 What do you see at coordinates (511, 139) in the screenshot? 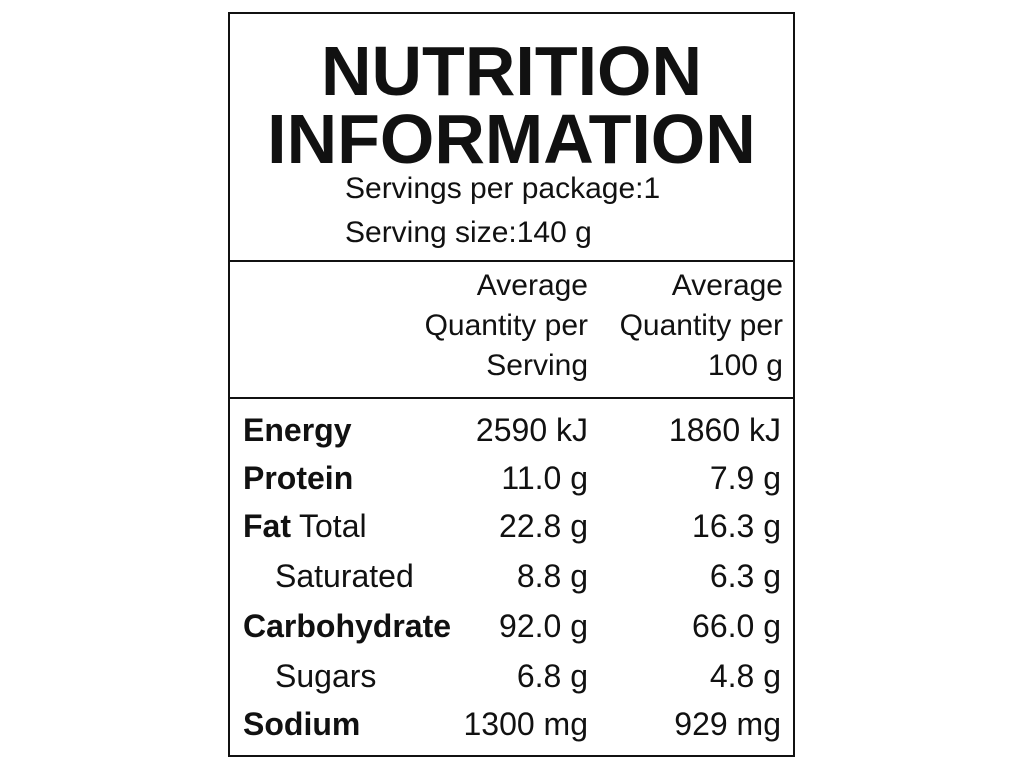
I see `title-line: INFORMATION` at bounding box center [511, 139].